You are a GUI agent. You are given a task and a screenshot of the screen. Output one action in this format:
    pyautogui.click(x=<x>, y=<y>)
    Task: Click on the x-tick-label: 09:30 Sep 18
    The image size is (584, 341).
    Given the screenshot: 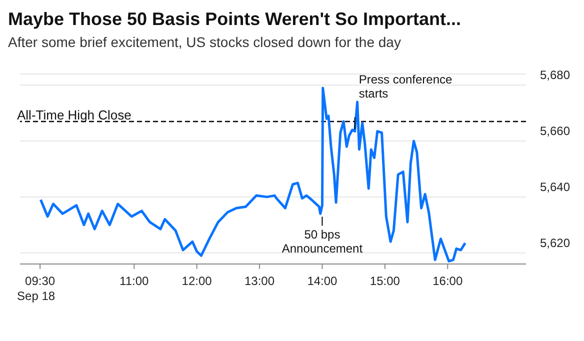 What is the action you would take?
    pyautogui.click(x=36, y=288)
    